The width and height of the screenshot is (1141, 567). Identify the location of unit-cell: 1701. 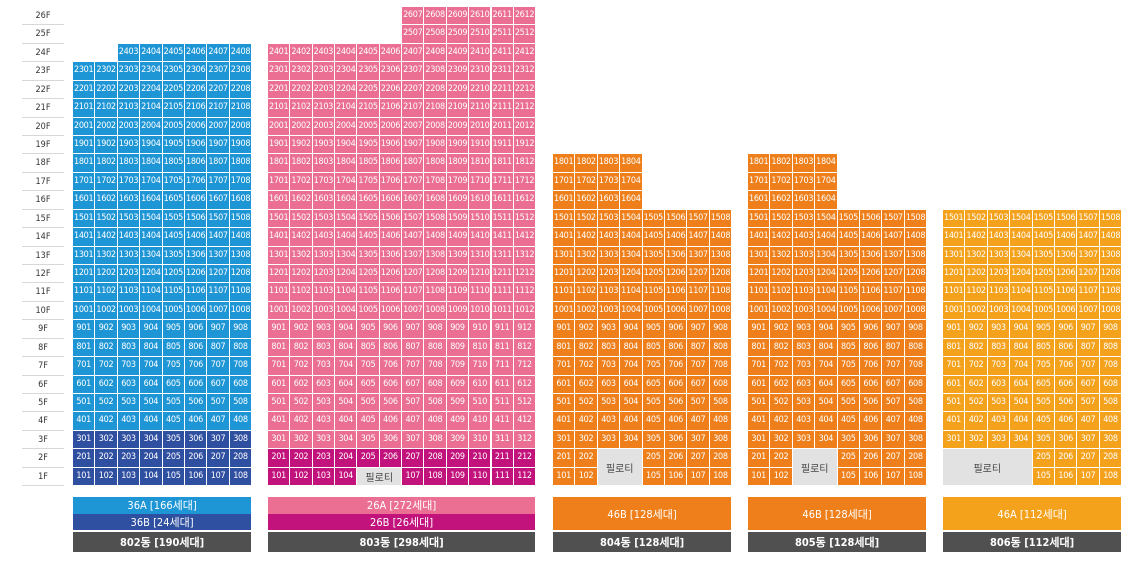
(564, 182).